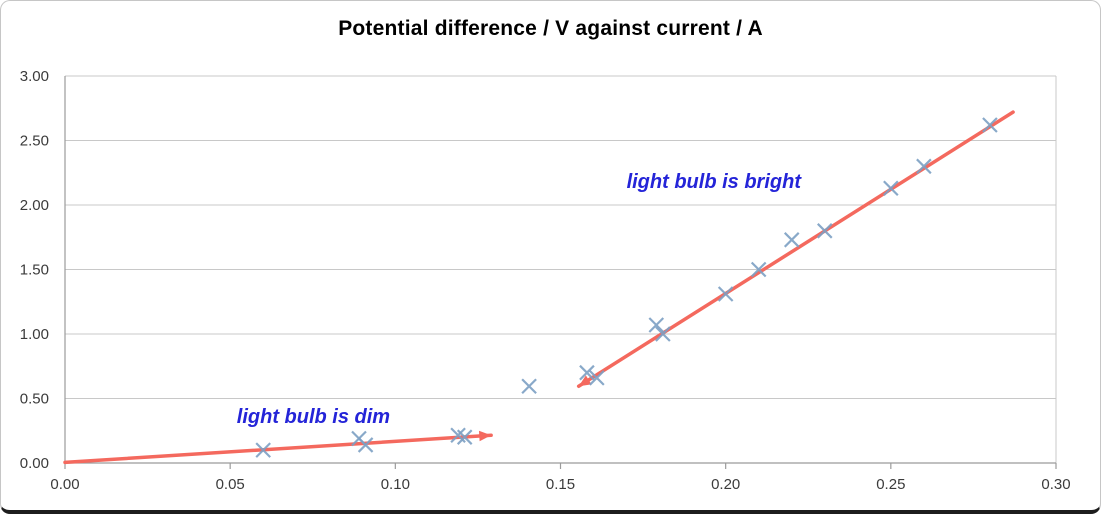 This screenshot has height=514, width=1101. What do you see at coordinates (34, 399) in the screenshot?
I see `y-tick-label: 0.50` at bounding box center [34, 399].